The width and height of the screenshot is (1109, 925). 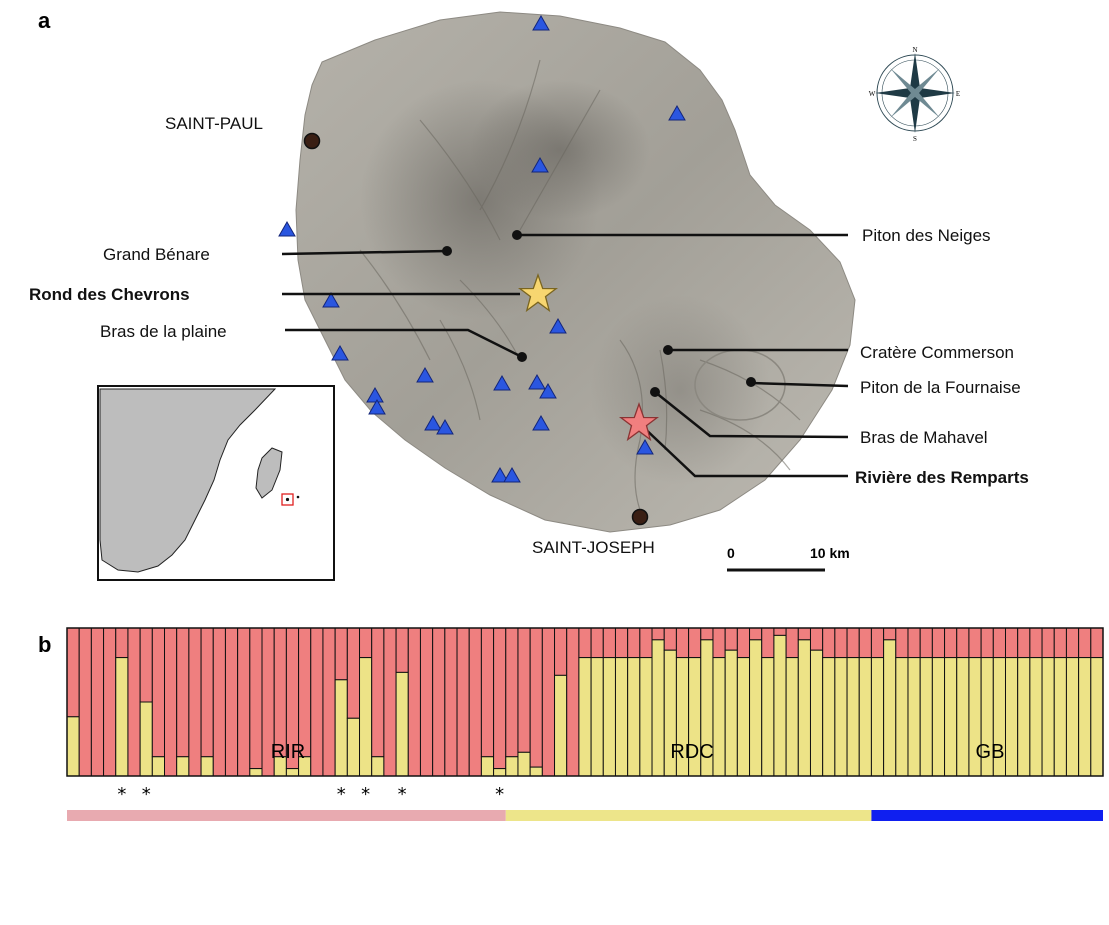 I want to click on compass-n: N, so click(x=914, y=50).